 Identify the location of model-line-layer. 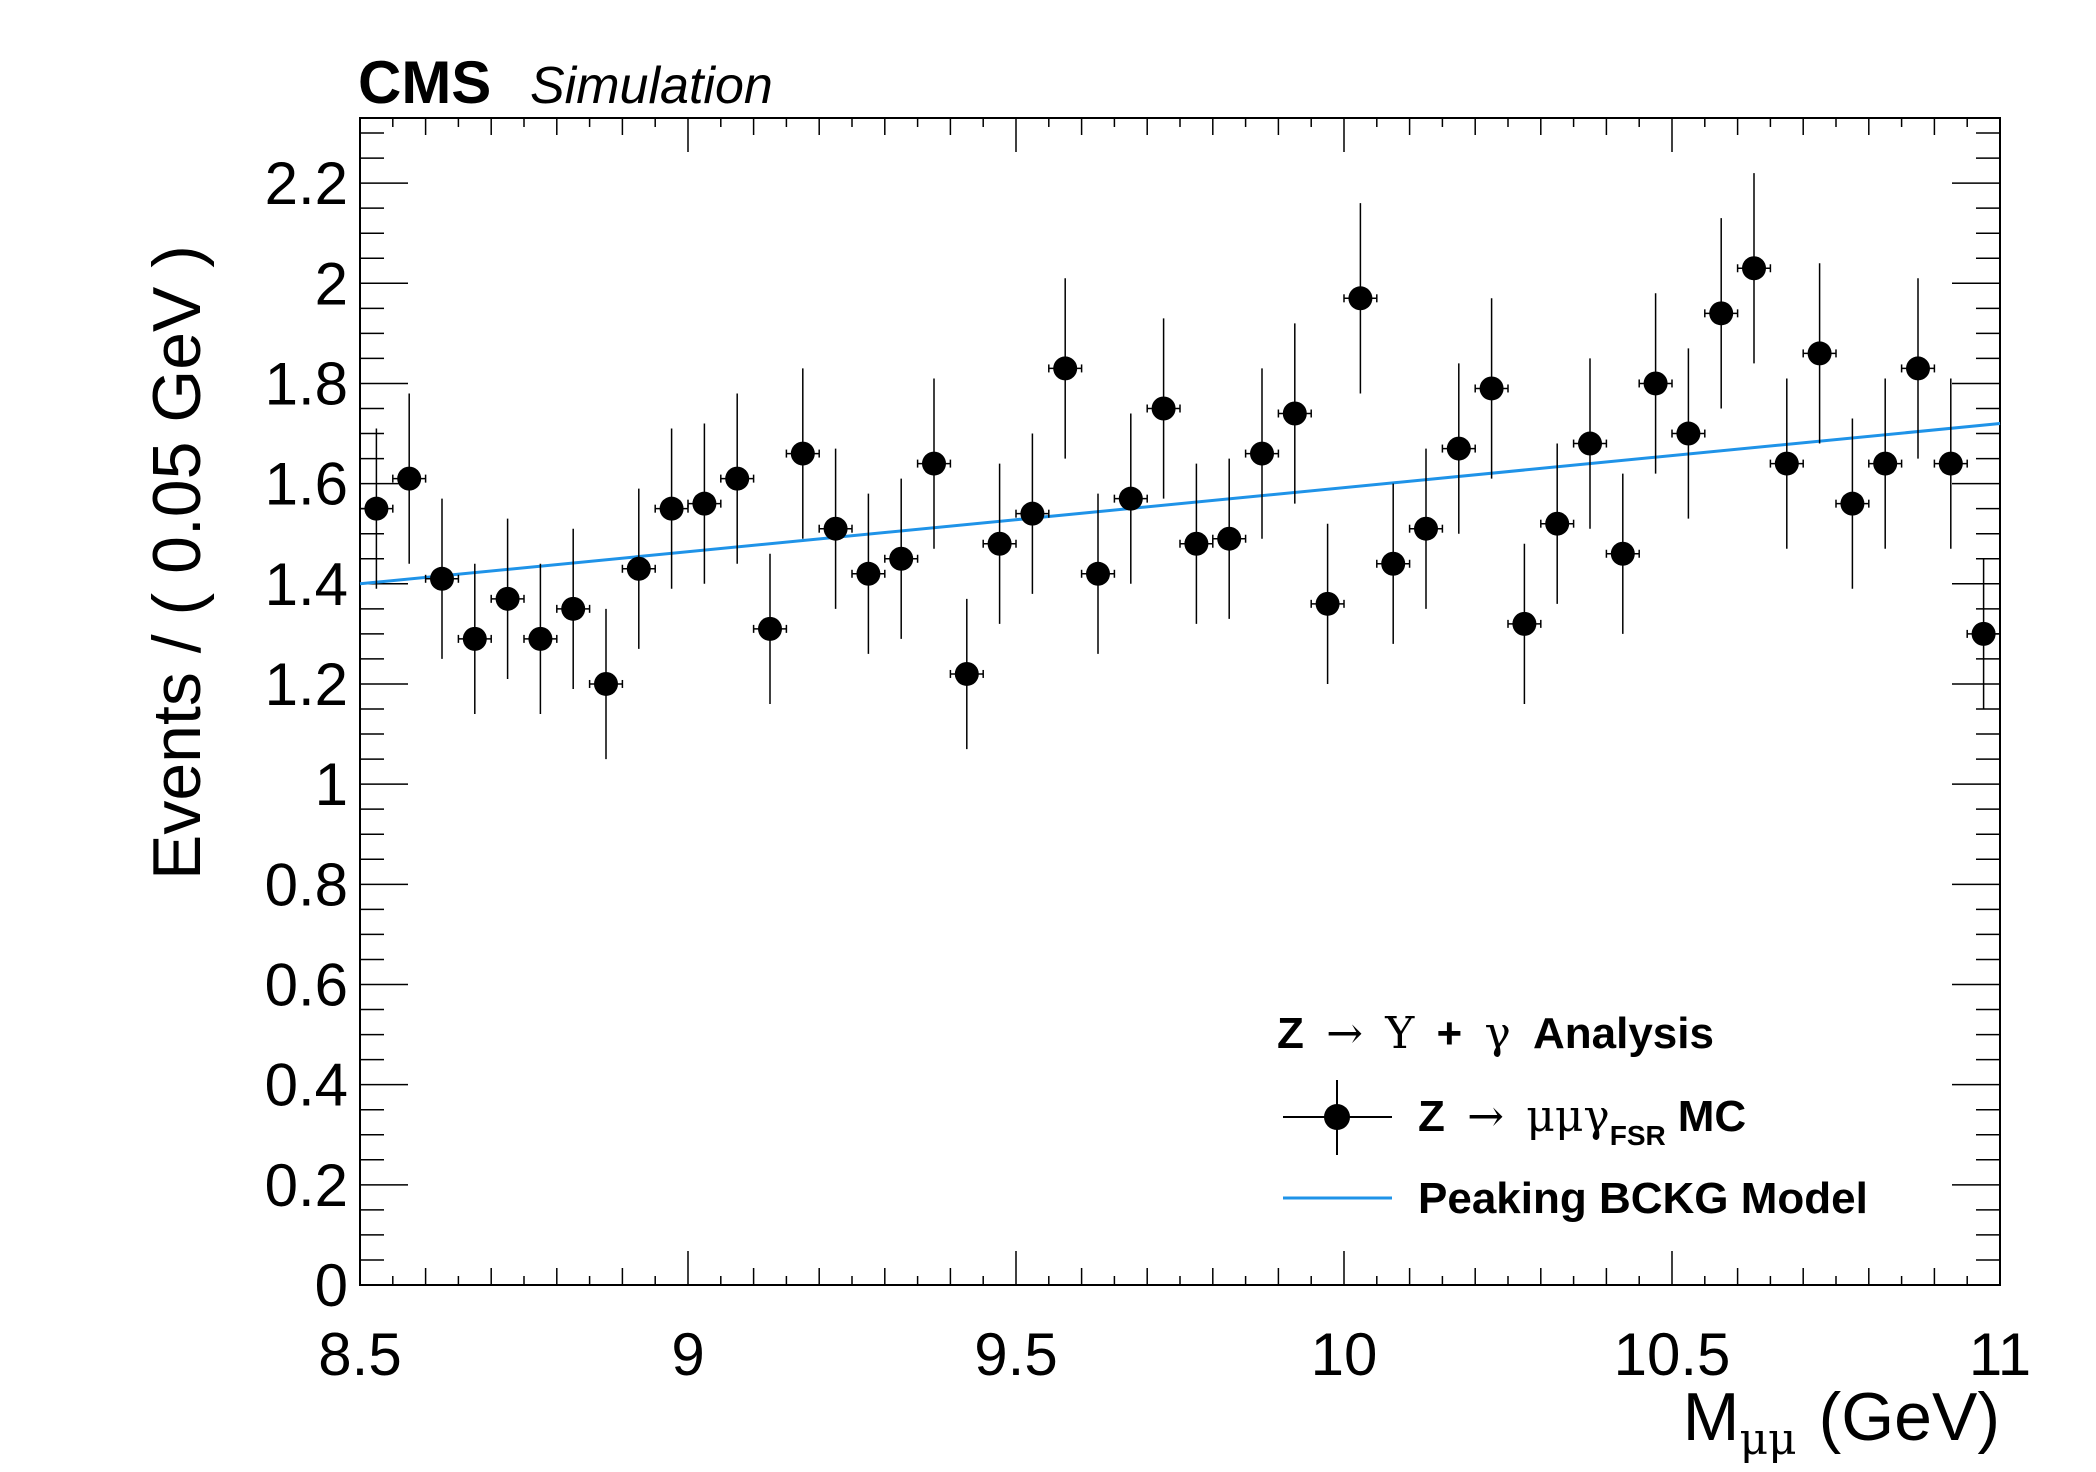
(1180, 504).